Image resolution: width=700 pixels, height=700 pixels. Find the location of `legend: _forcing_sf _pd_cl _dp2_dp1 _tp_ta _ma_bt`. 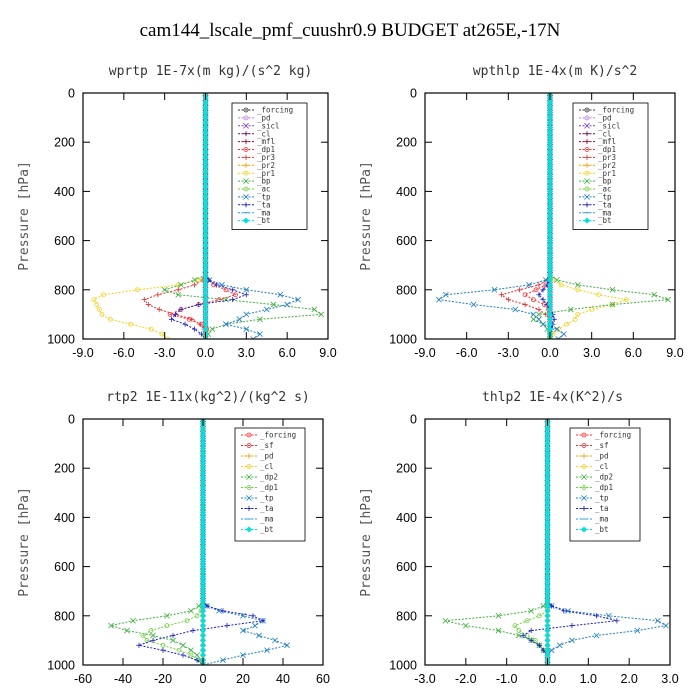

legend: _forcing_sf _pd_cl _dp2_dp1 _tp_ta _ma_bt is located at coordinates (270, 484).